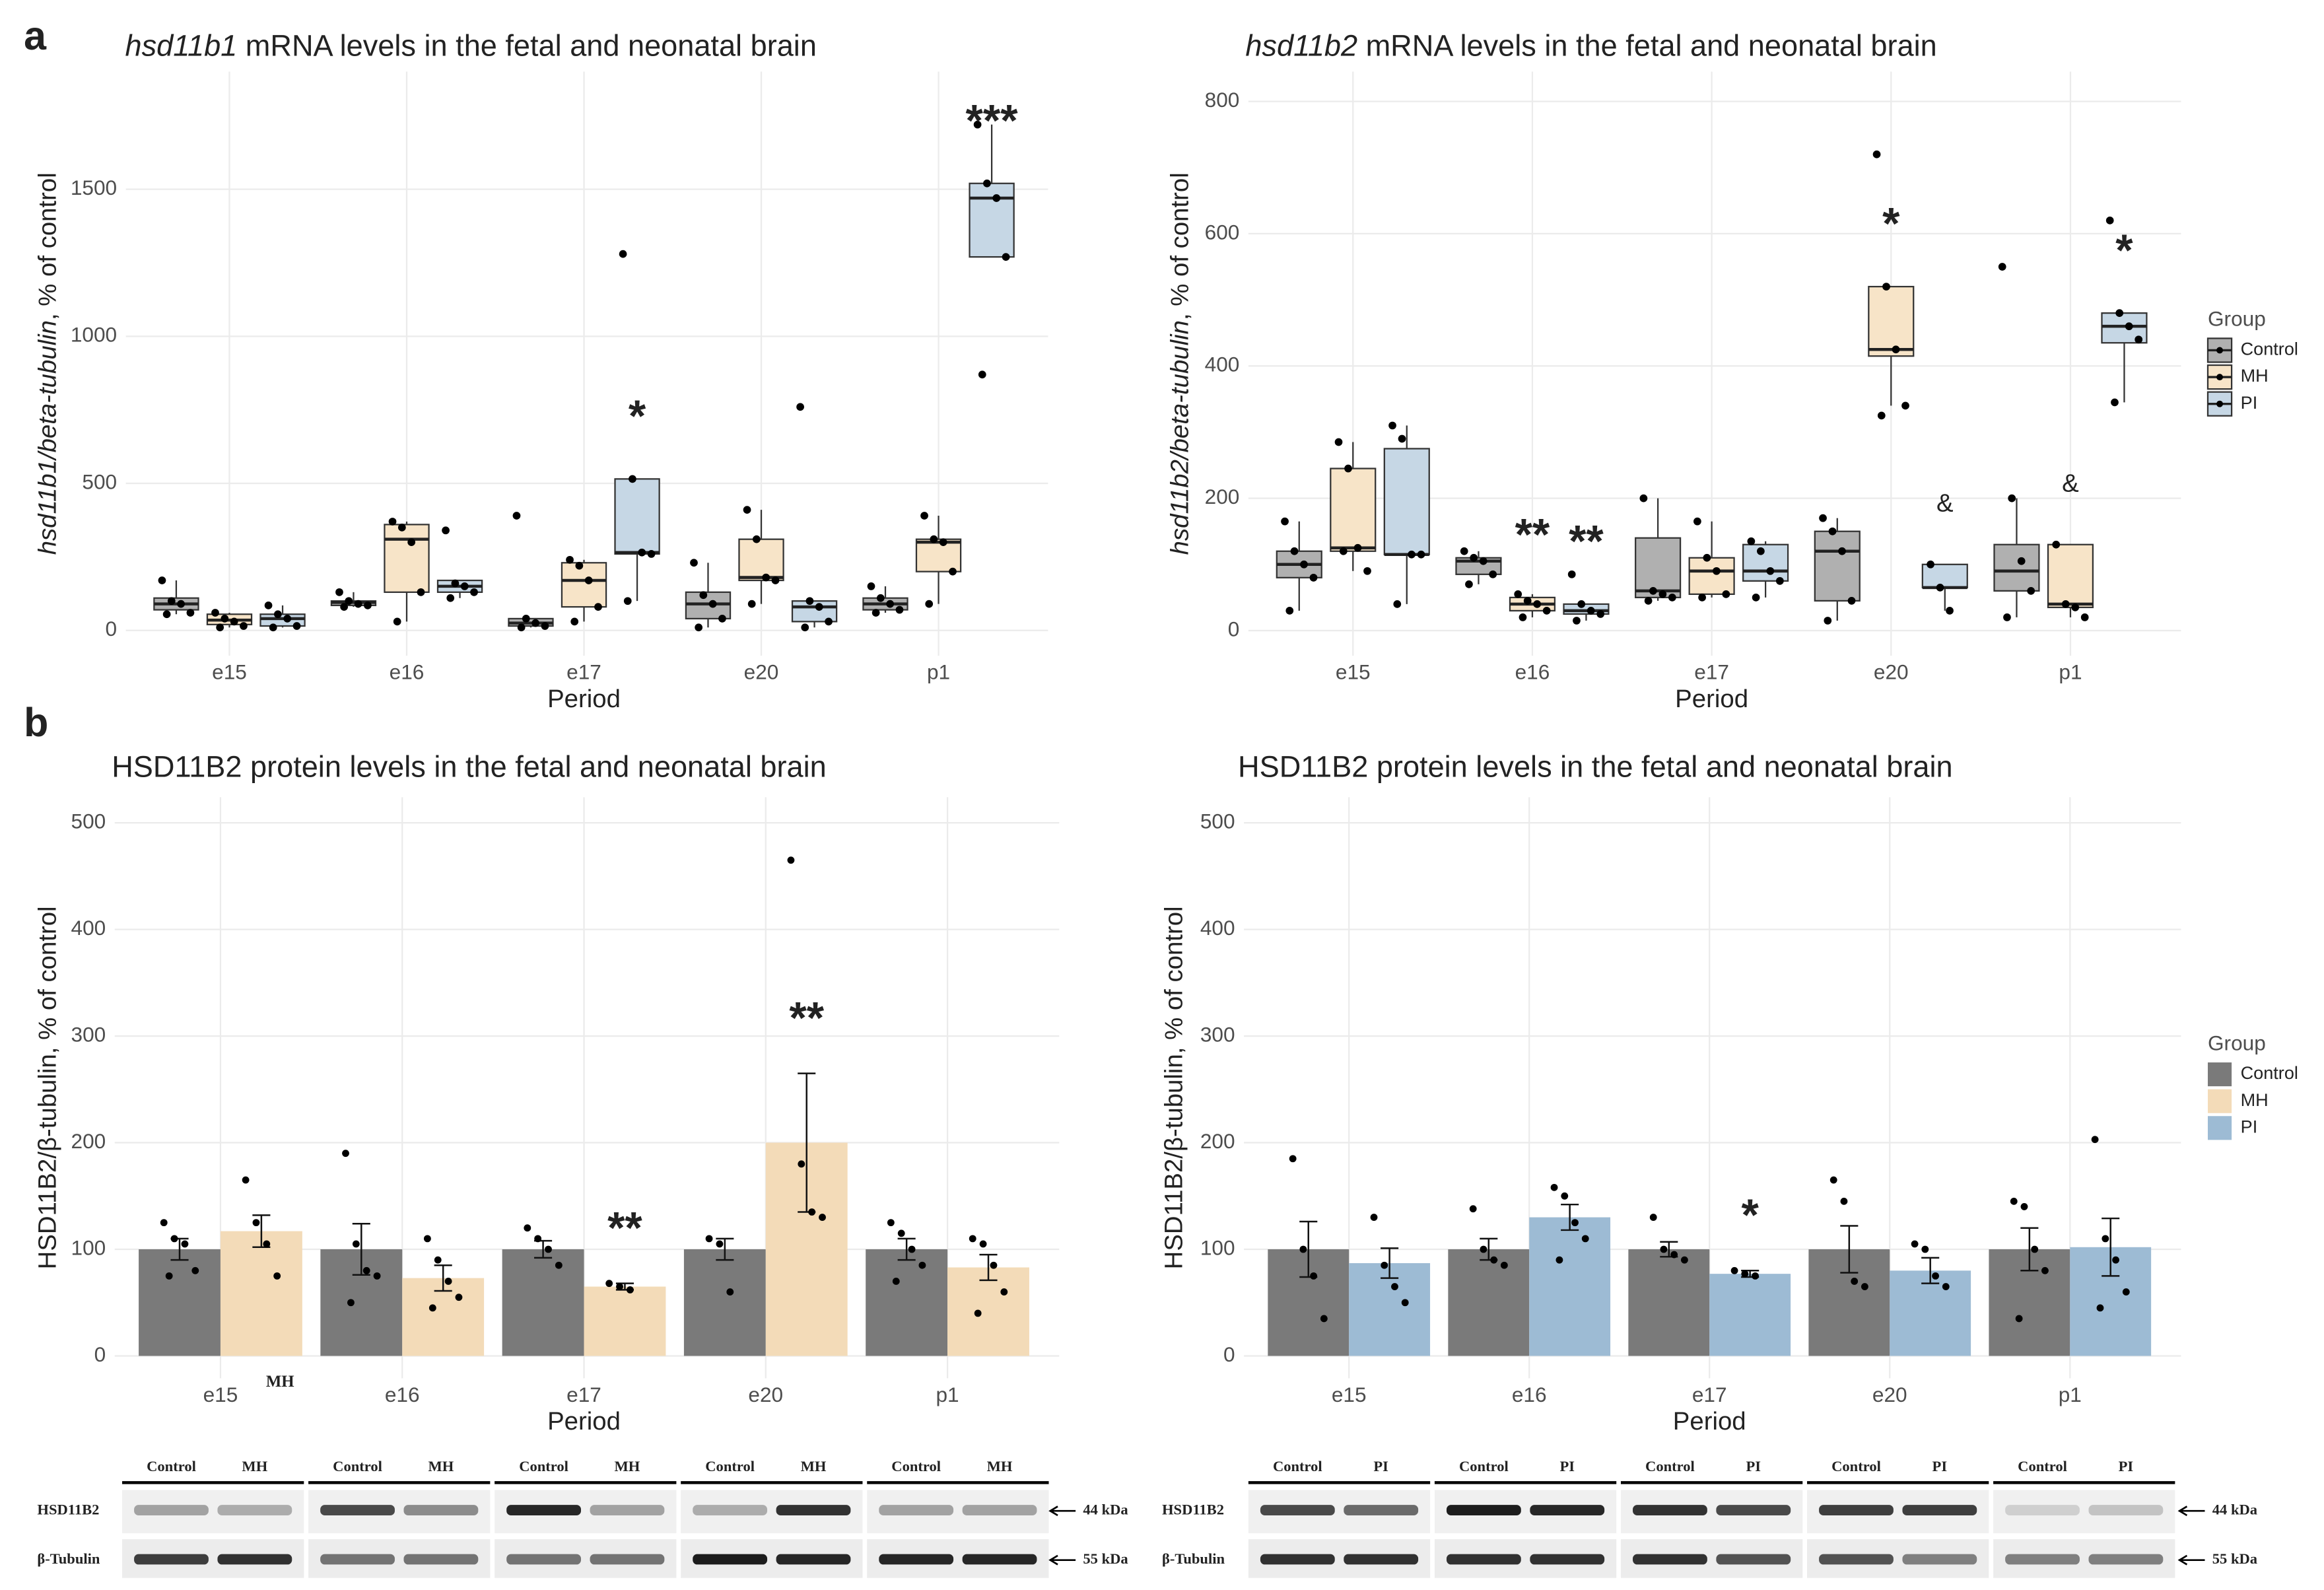 This screenshot has height=1590, width=2324. Describe the element at coordinates (584, 699) in the screenshot. I see `x-axis-label: Period` at that location.